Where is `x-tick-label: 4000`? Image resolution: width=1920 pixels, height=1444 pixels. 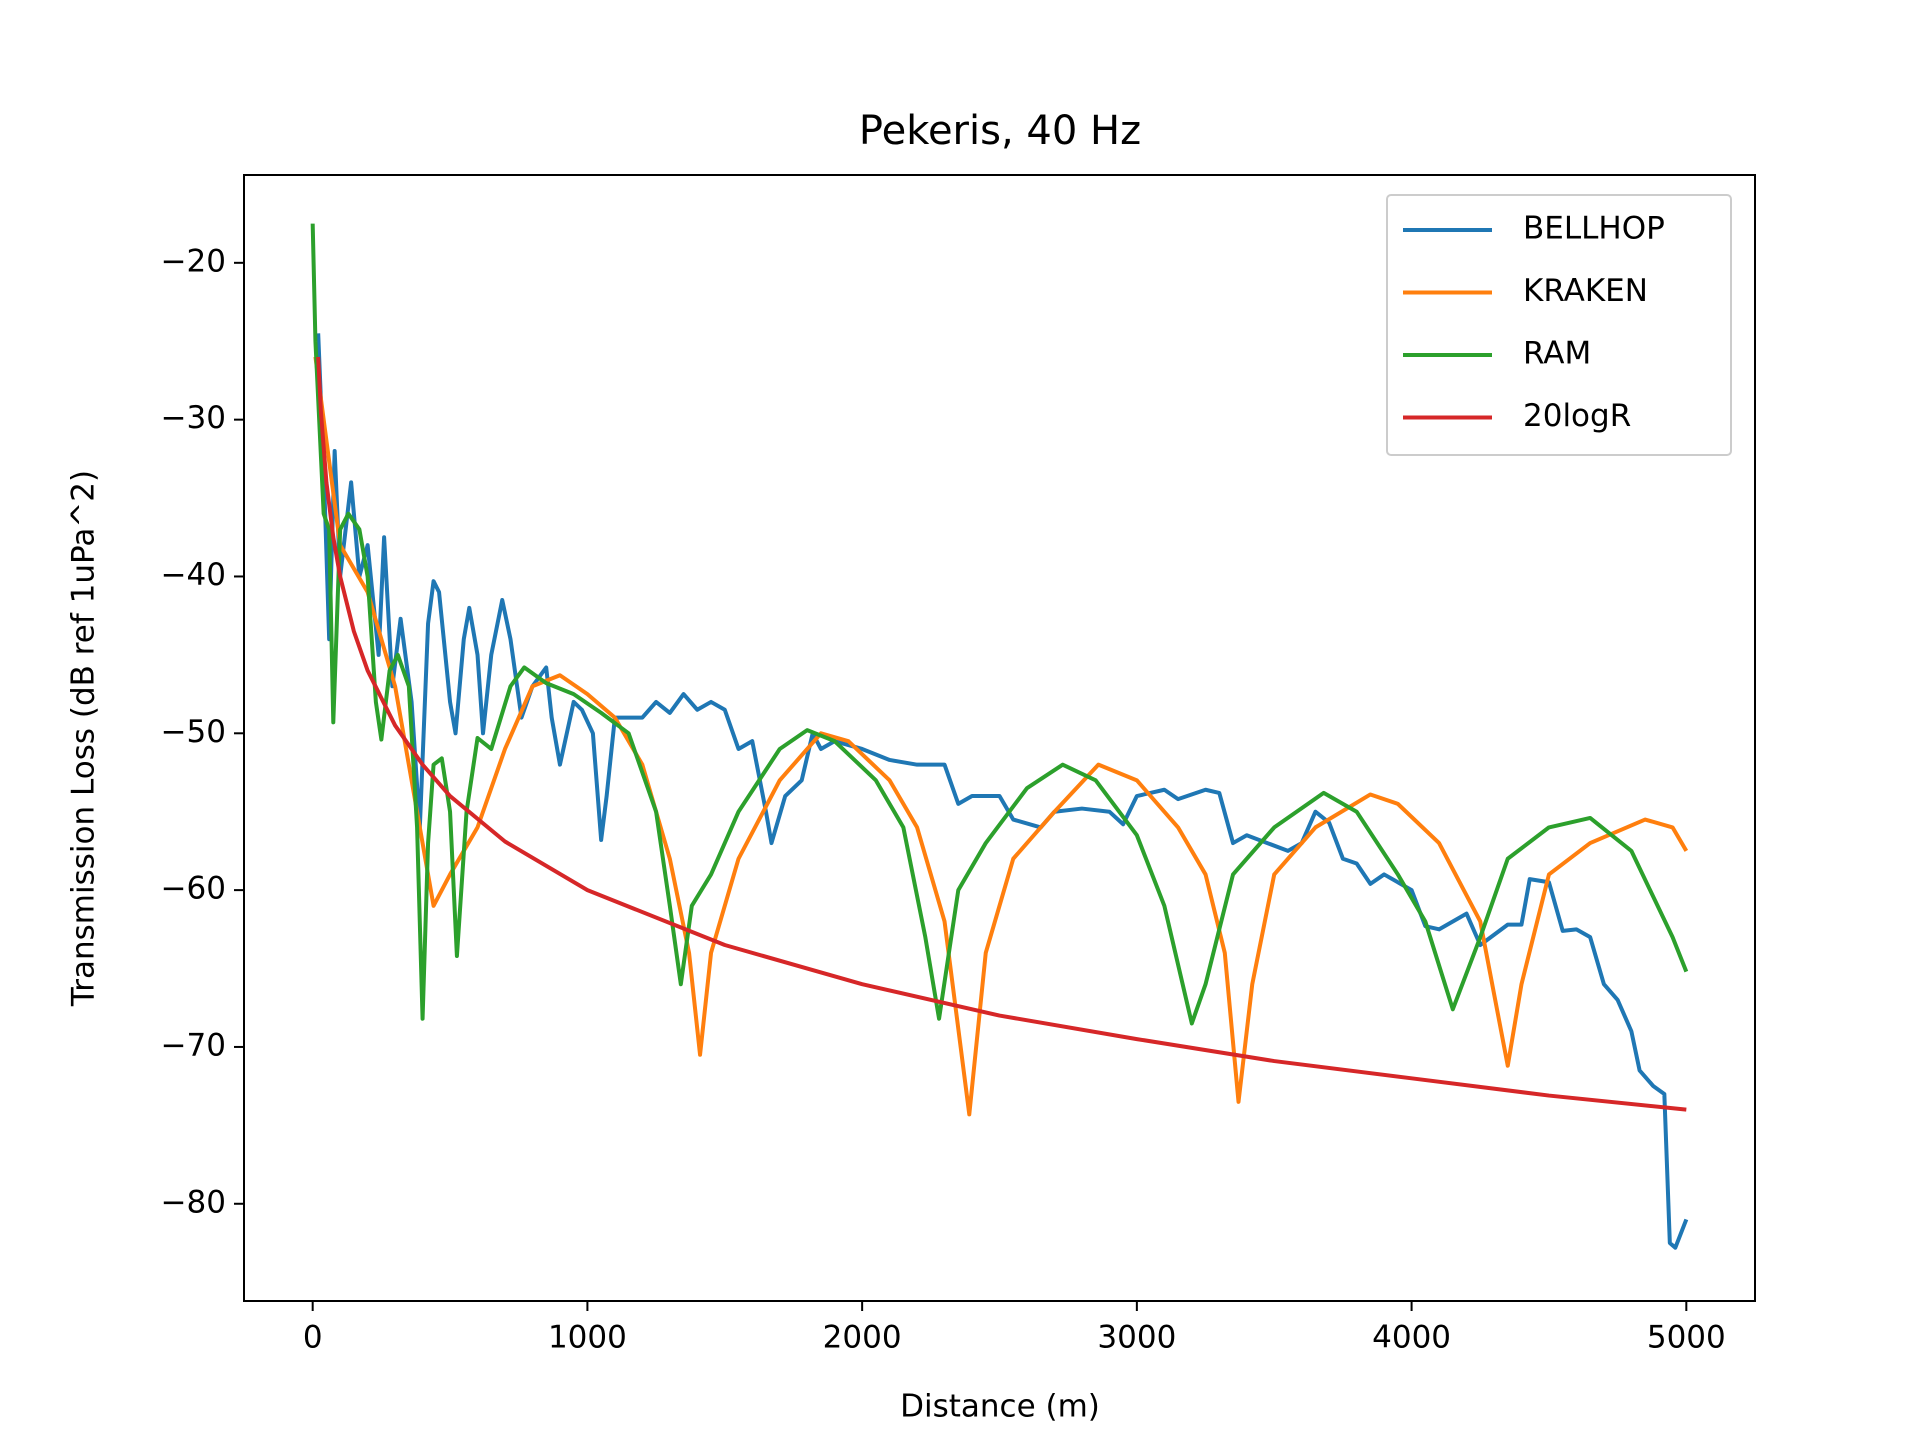
x-tick-label: 4000 is located at coordinates (1411, 1338).